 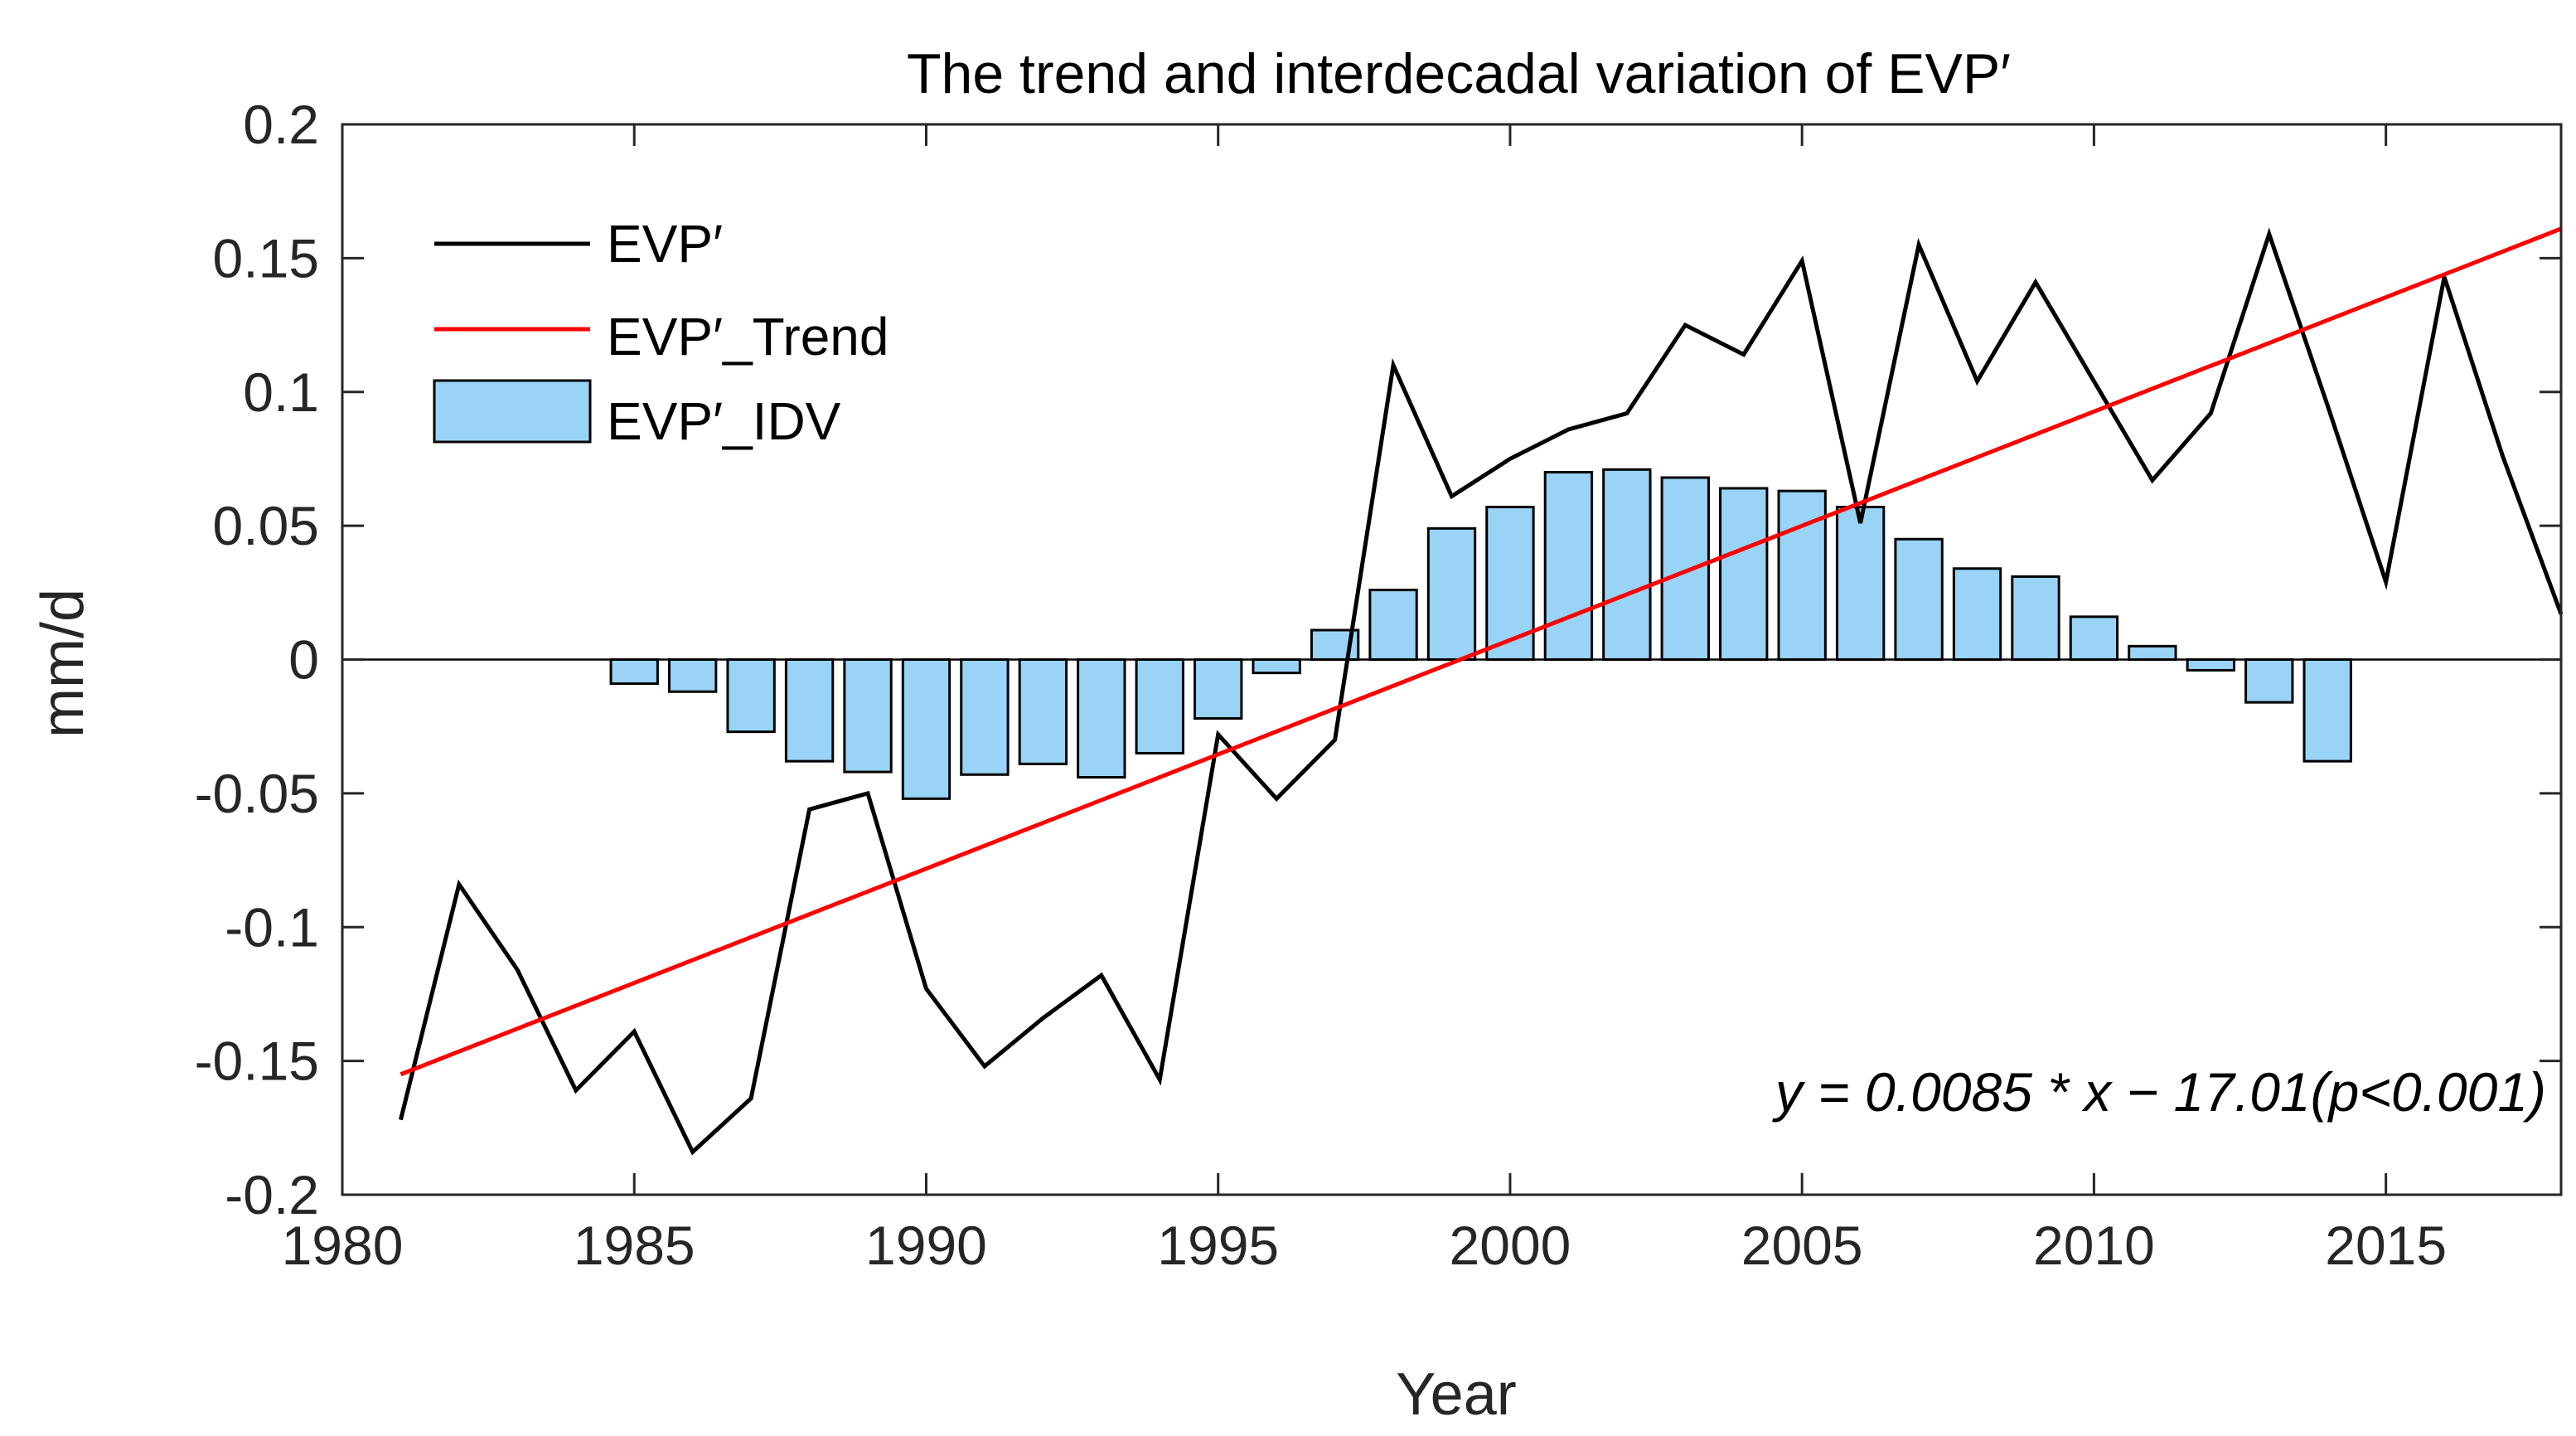 What do you see at coordinates (634, 1245) in the screenshot?
I see `x-tick-label: 1985` at bounding box center [634, 1245].